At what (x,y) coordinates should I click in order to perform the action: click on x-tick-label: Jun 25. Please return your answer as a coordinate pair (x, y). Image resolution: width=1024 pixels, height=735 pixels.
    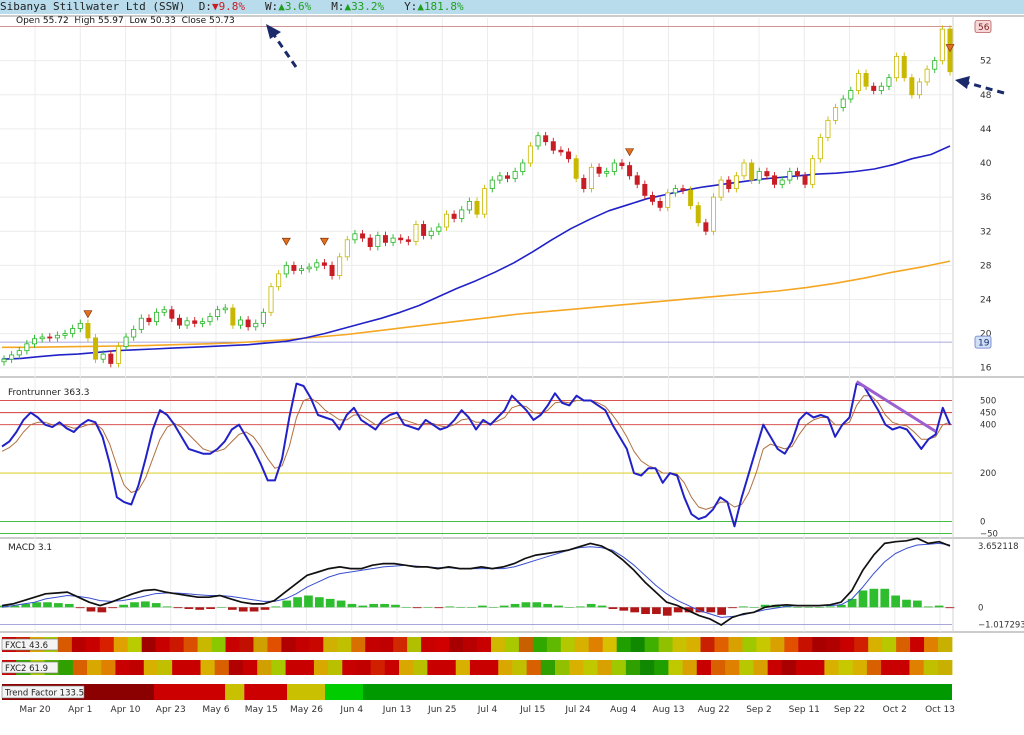
    Looking at the image, I should click on (441, 710).